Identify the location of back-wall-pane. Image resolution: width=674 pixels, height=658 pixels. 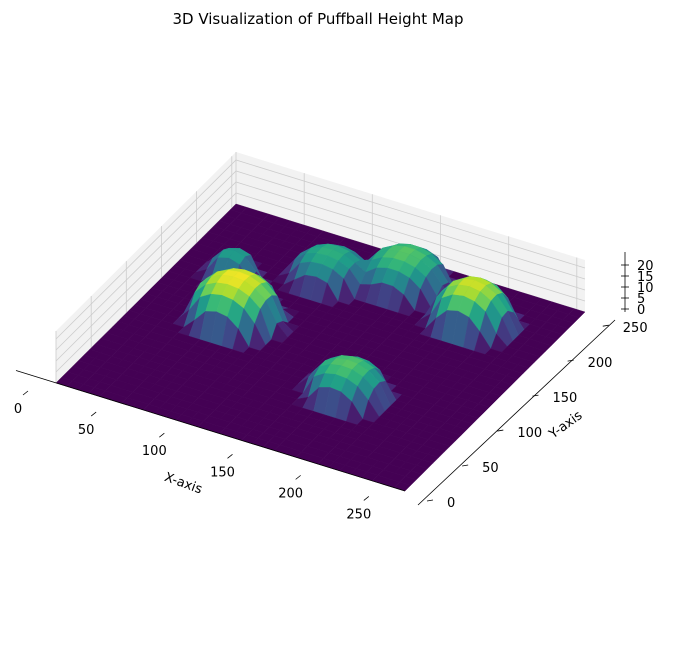
(410, 232).